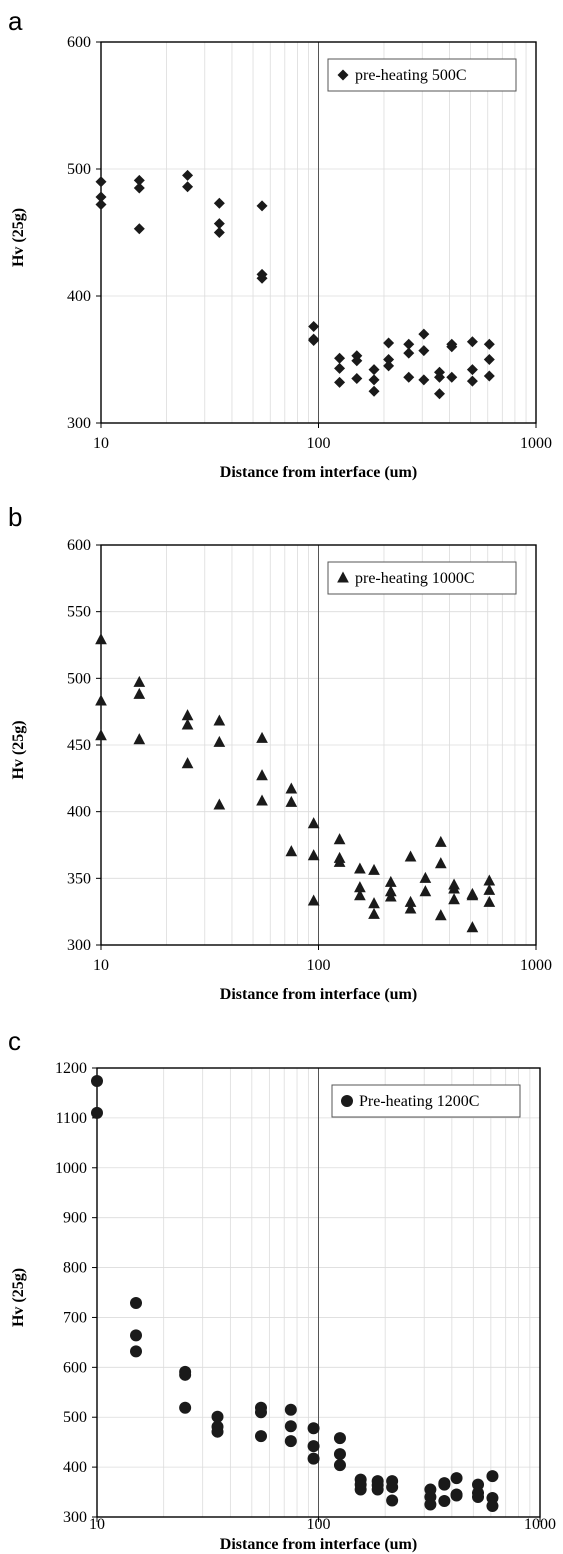 The height and width of the screenshot is (1554, 563). What do you see at coordinates (79, 678) in the screenshot?
I see `y-tick-label: 500` at bounding box center [79, 678].